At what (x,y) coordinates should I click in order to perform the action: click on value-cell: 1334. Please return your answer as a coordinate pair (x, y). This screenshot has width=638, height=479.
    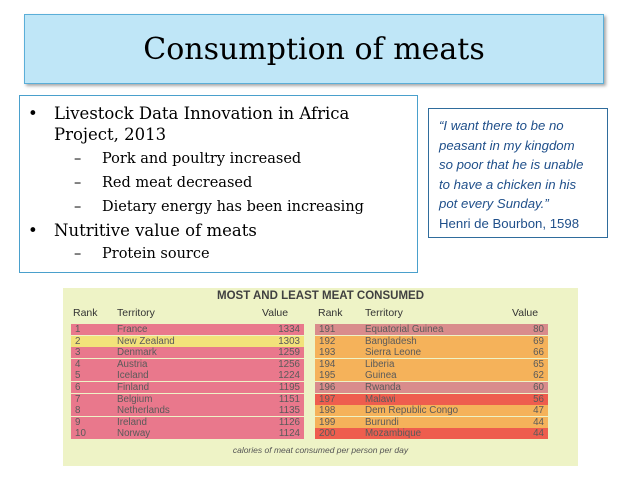
    Looking at the image, I should click on (289, 329).